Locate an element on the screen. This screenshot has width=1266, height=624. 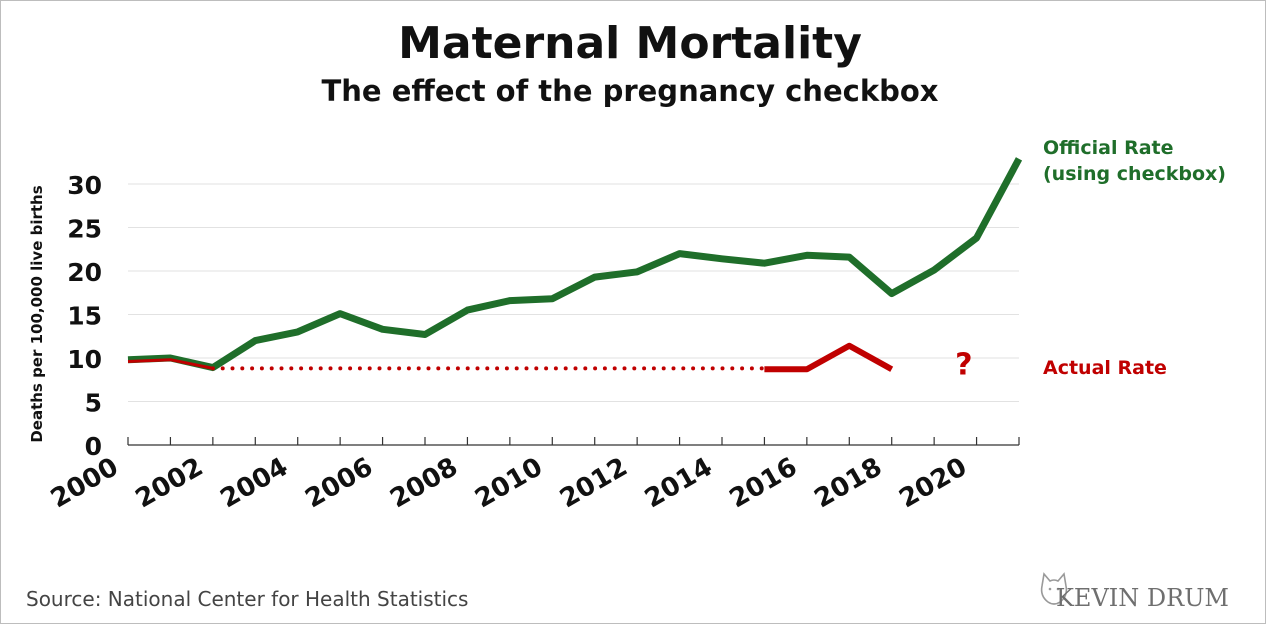
brand-logo: KEVIN DRUM is located at coordinates (1134, 591).